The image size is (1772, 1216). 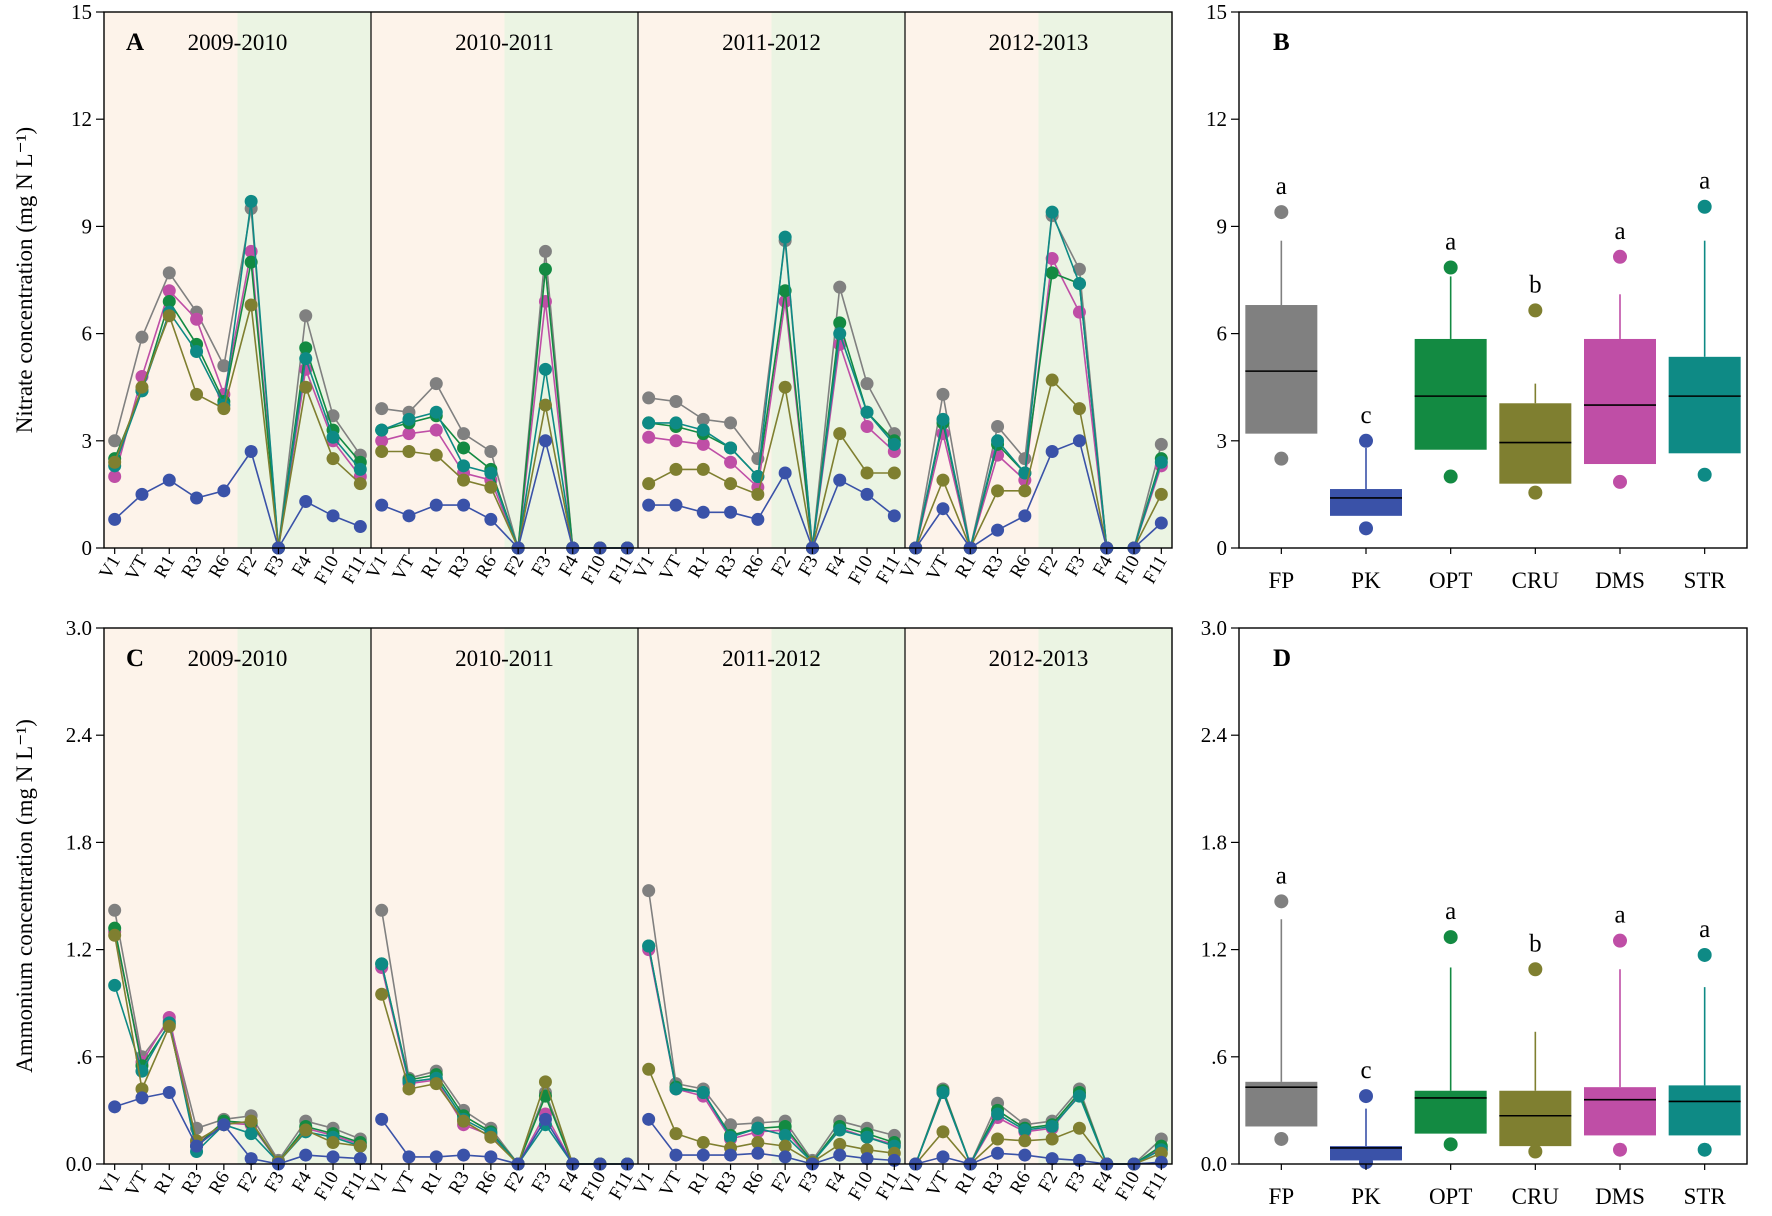 What do you see at coordinates (771, 419) in the screenshot?
I see `series-line-OPT` at bounding box center [771, 419].